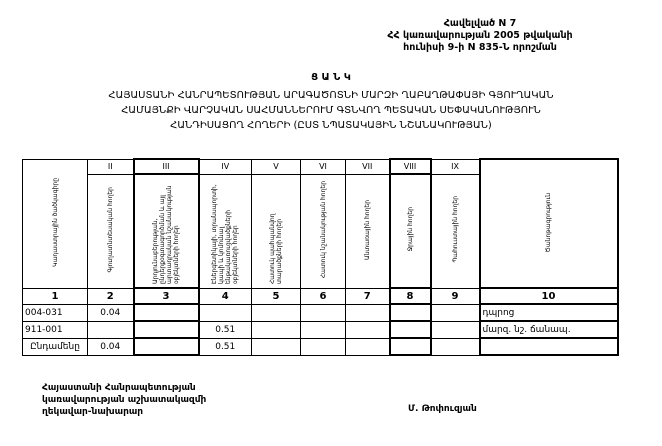  I want to click on number-cell: 6, so click(323, 296).